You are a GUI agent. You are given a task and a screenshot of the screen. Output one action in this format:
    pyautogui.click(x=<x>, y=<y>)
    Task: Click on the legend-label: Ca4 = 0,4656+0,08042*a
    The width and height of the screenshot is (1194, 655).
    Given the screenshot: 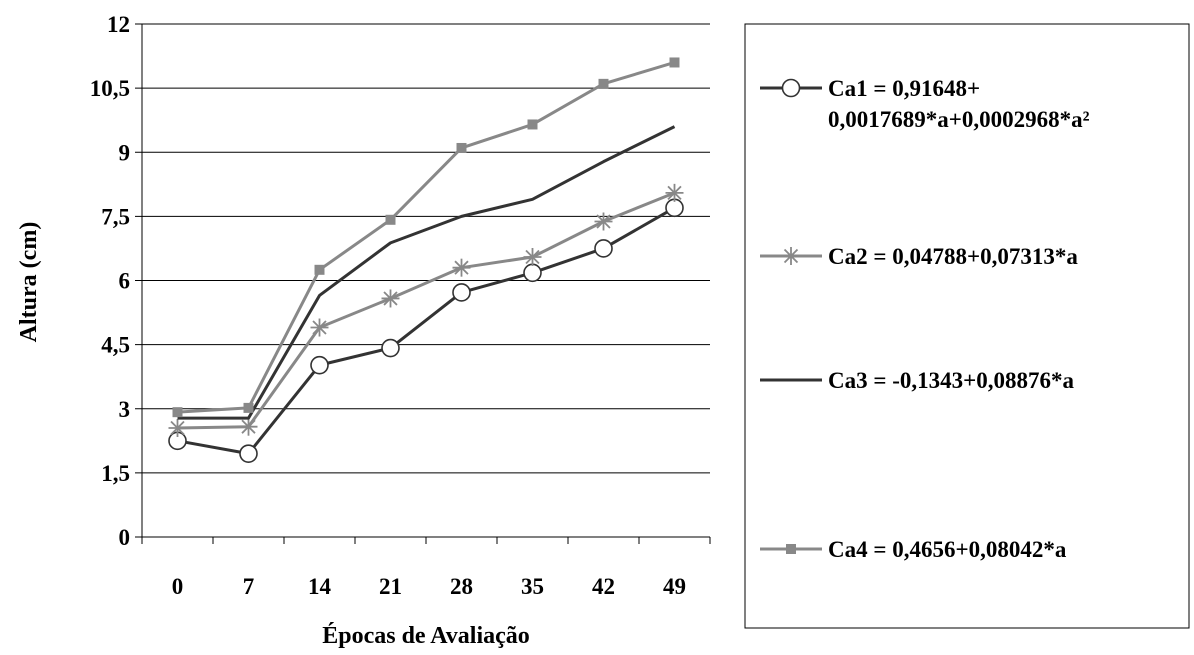 What is the action you would take?
    pyautogui.click(x=947, y=549)
    